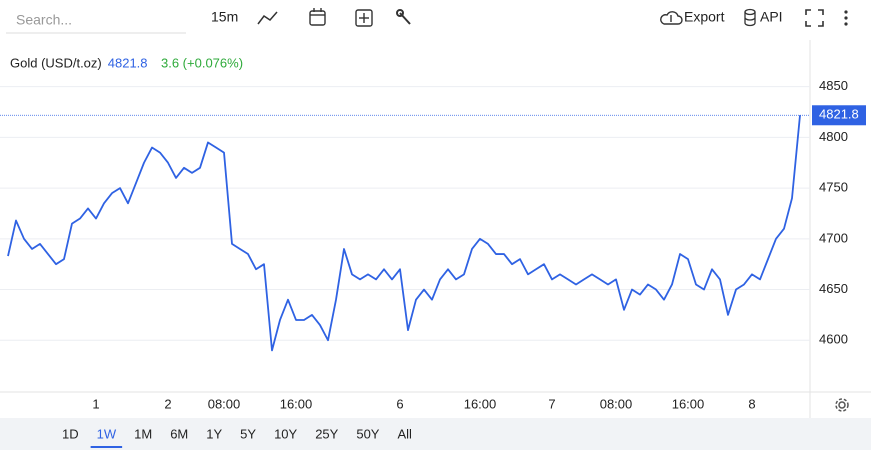 This screenshot has height=455, width=871. I want to click on api-icon, so click(750, 17).